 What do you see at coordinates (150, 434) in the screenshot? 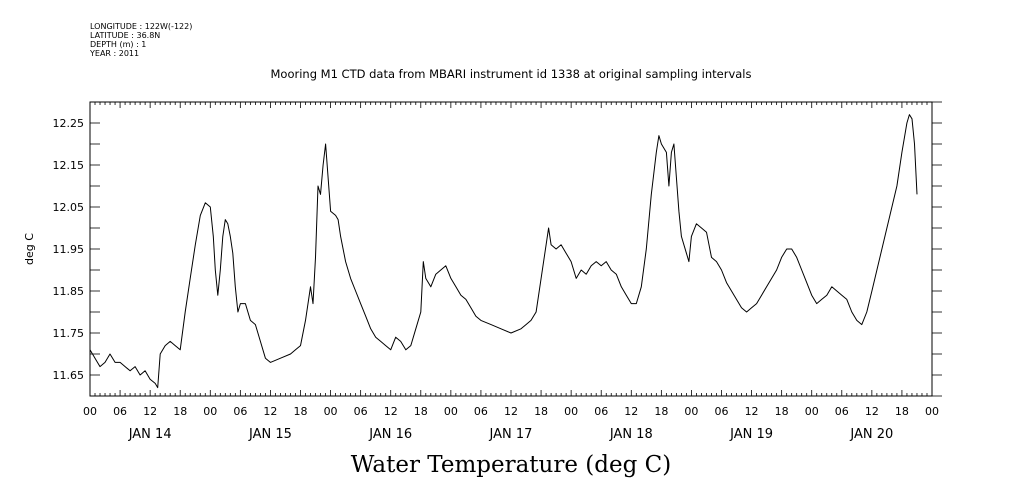
I see `x-day-label: JAN 14` at bounding box center [150, 434].